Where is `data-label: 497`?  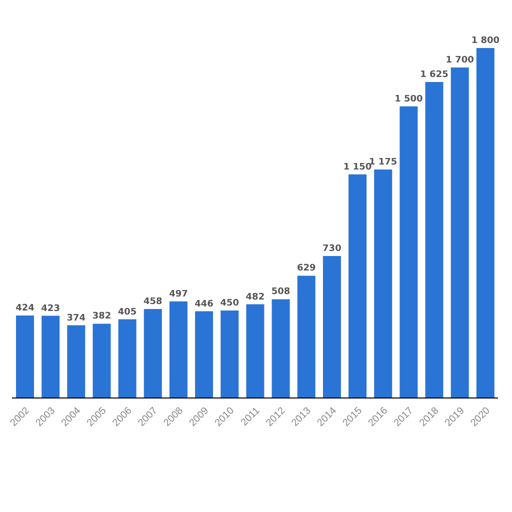 data-label: 497 is located at coordinates (178, 294).